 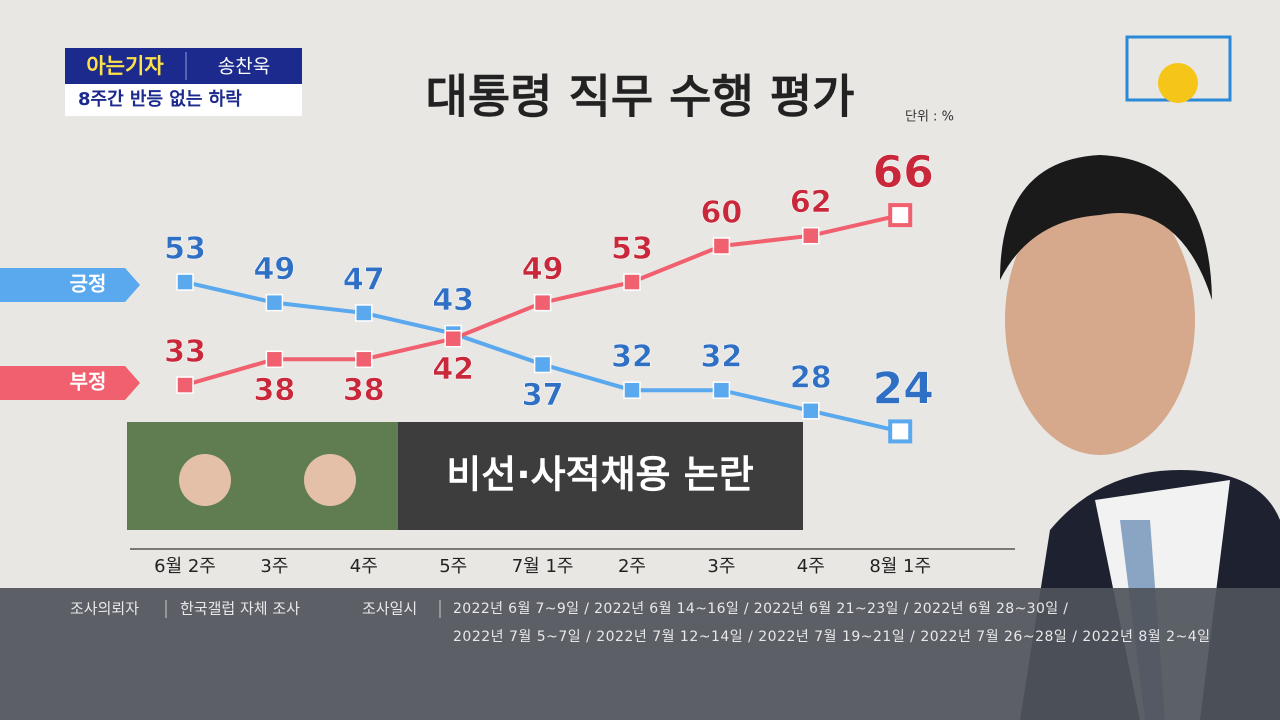 I want to click on x-tick-label: 7월 1주, so click(x=543, y=566).